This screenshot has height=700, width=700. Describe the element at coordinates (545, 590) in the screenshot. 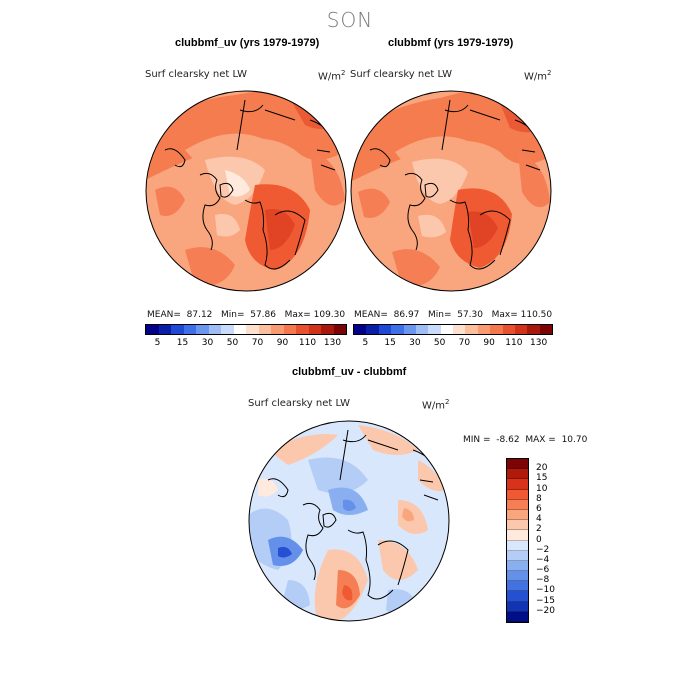

I see `colorbar-tick-label: −10` at that location.